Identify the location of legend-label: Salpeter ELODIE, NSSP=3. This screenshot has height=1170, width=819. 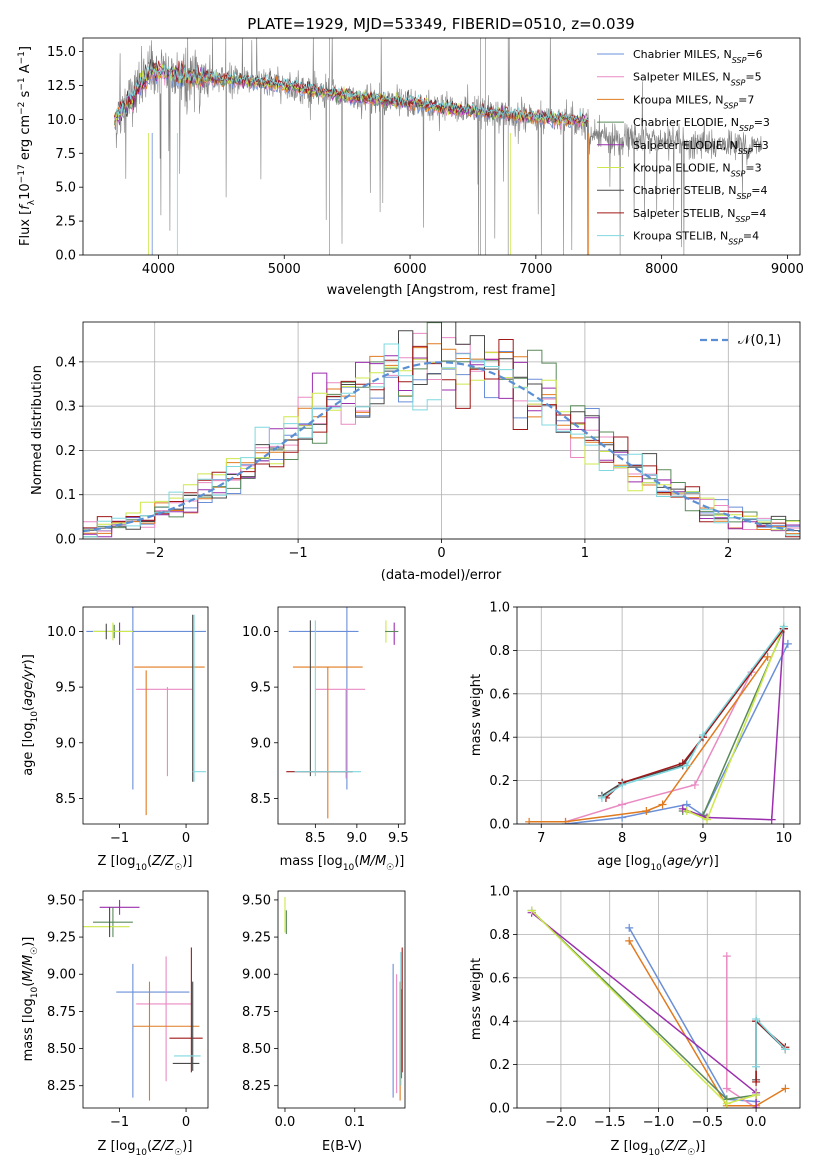
(701, 147).